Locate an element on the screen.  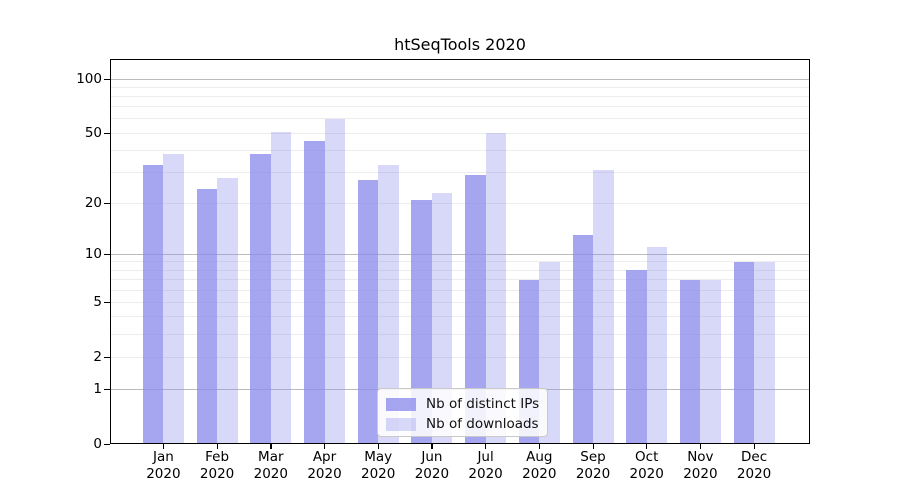
x-axis-tick-label-jun: Jun 2020 is located at coordinates (432, 465).